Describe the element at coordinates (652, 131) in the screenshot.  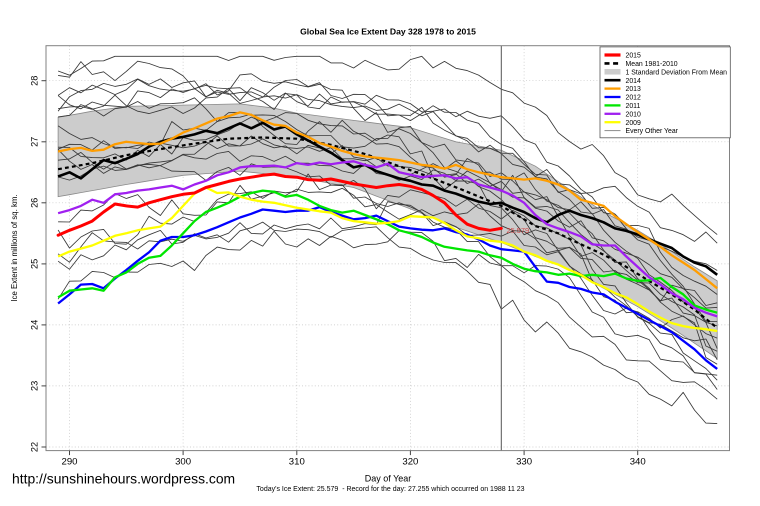
I see `svg-text: Every Other Year` at that location.